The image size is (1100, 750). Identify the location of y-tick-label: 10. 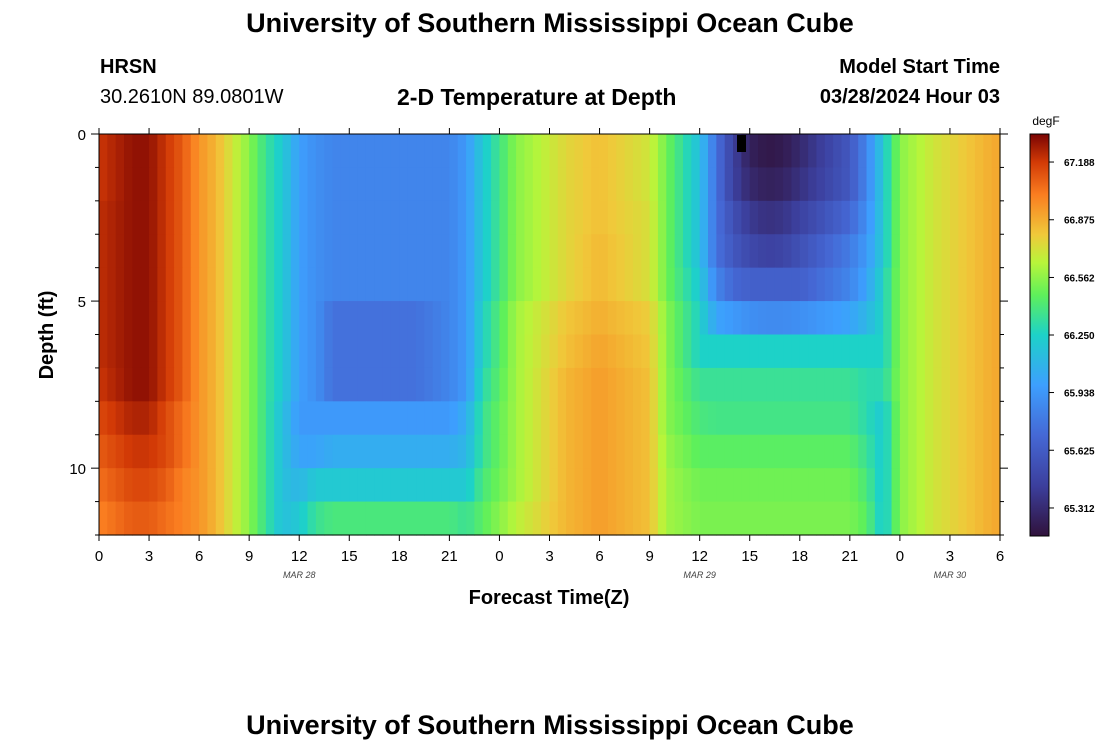
(77, 469).